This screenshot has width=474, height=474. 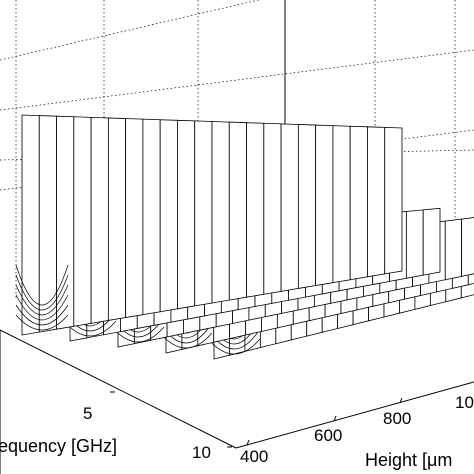 I want to click on height-tick-label-600: 600, so click(x=328, y=435).